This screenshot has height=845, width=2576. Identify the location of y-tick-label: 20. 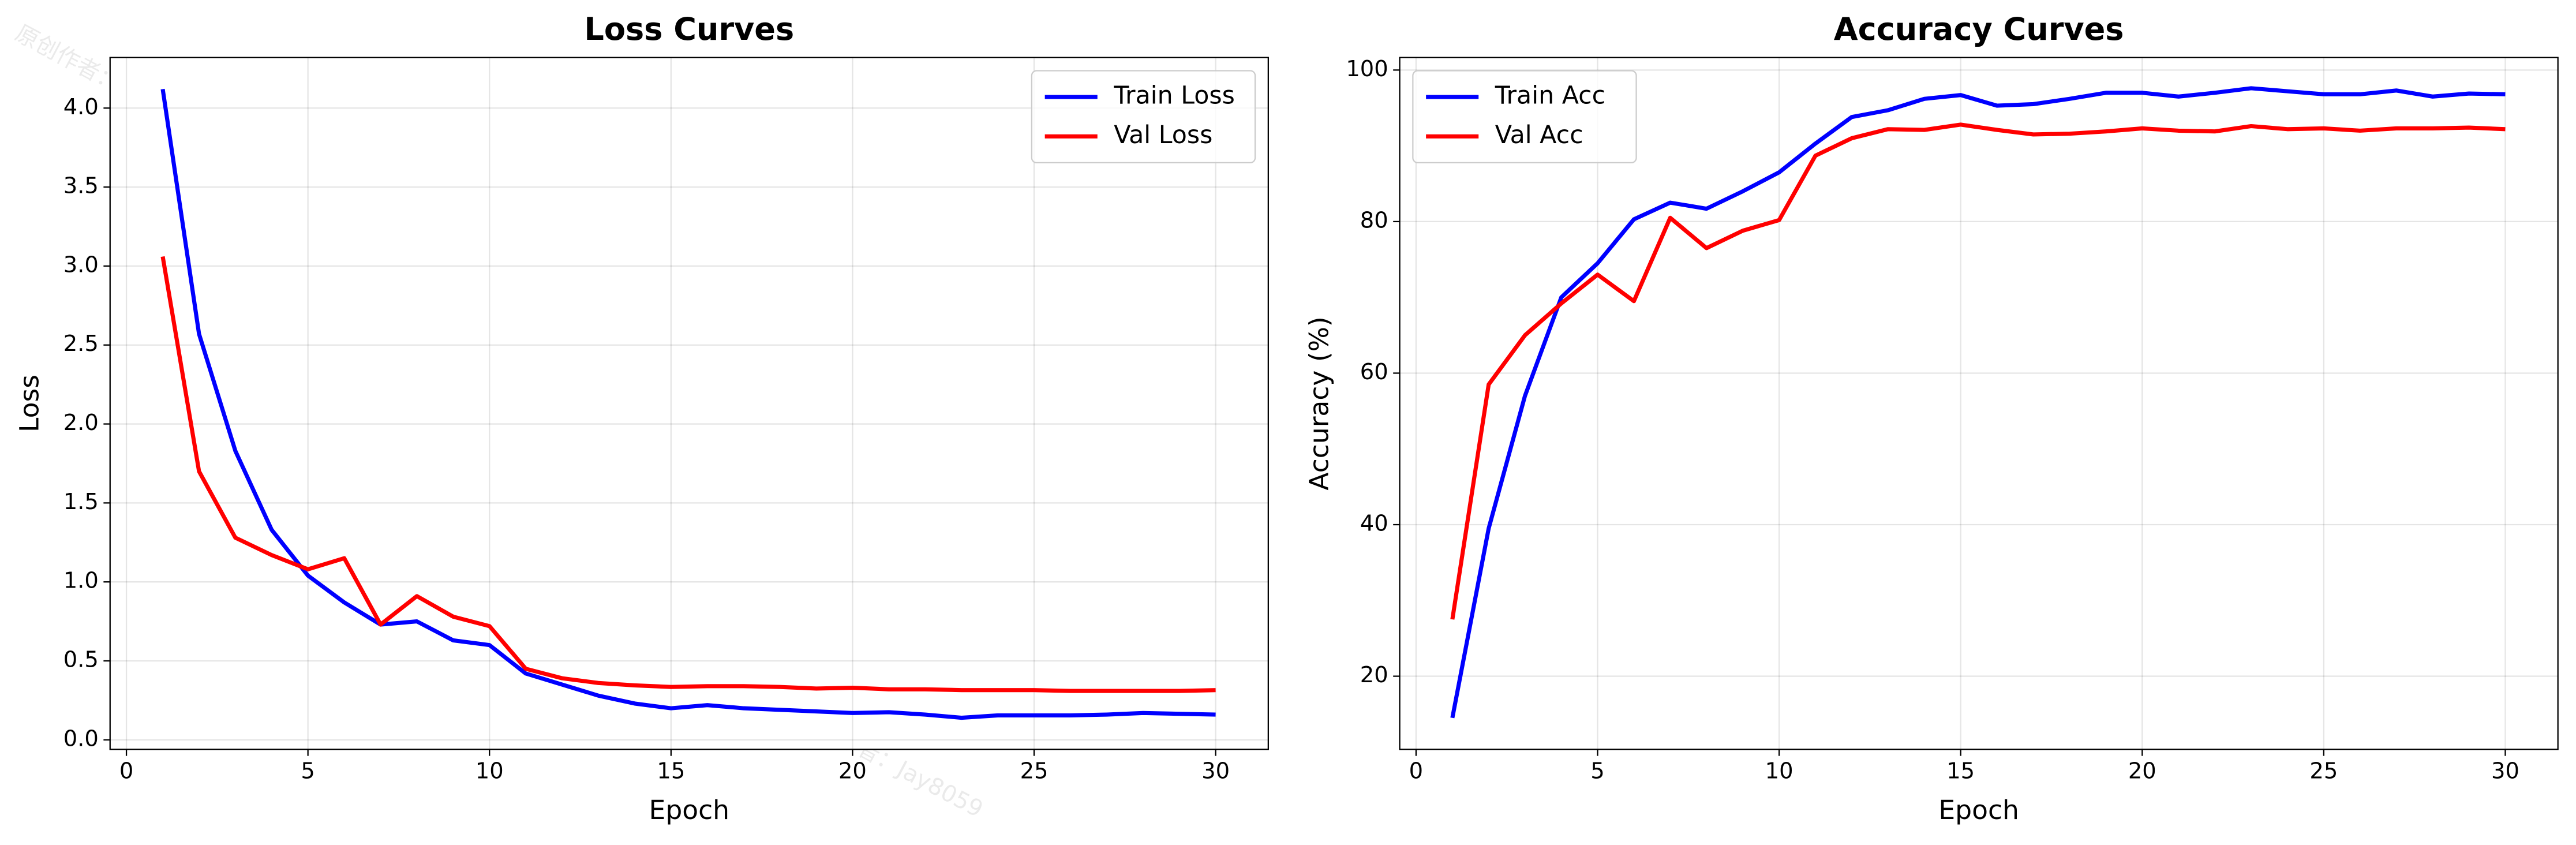
(1374, 675).